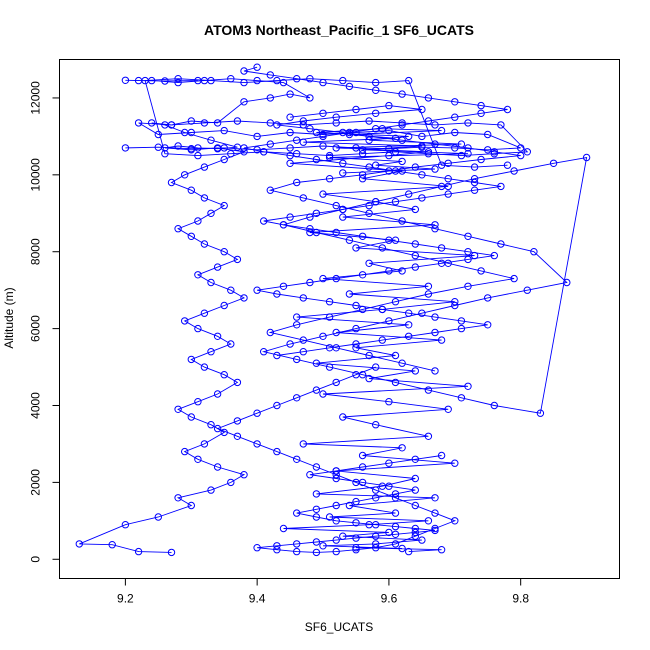 Image resolution: width=650 pixels, height=650 pixels. Describe the element at coordinates (125, 599) in the screenshot. I see `x-tick-label: 9.2` at that location.